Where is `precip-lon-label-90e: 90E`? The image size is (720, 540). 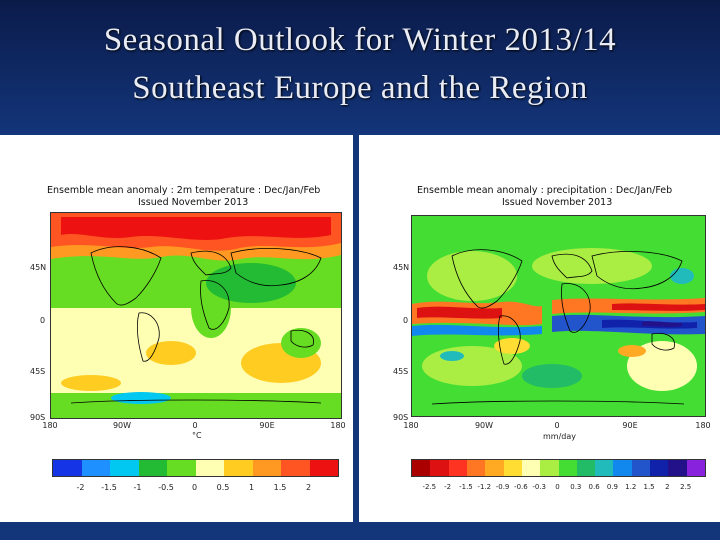 precip-lon-label-90e: 90E is located at coordinates (630, 425).